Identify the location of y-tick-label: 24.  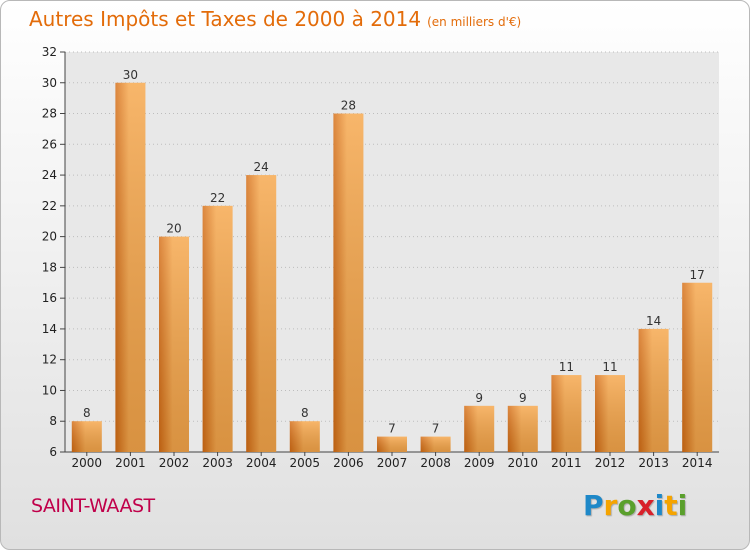
(49, 175).